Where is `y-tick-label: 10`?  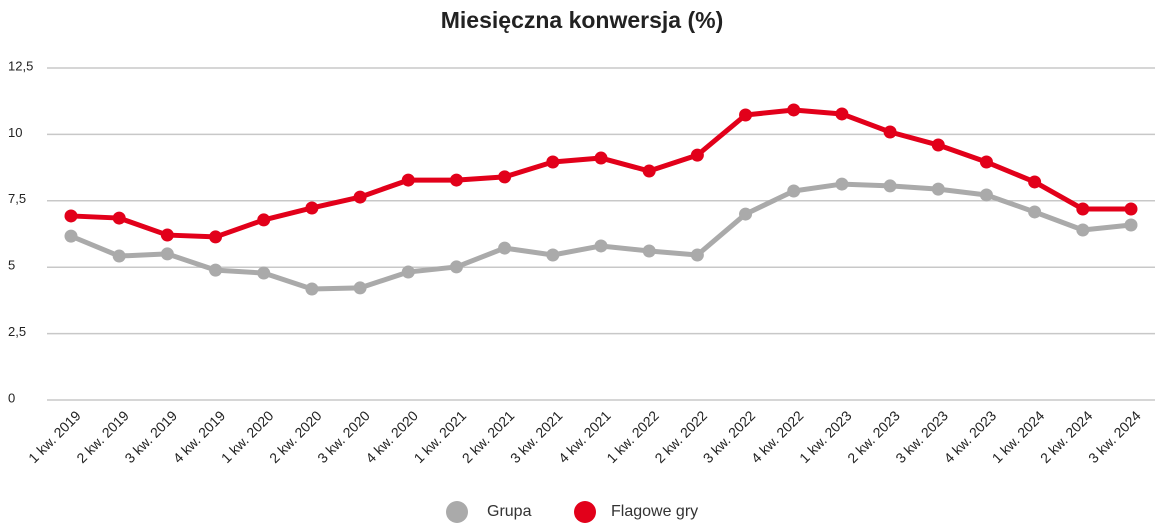
y-tick-label: 10 is located at coordinates (15, 132).